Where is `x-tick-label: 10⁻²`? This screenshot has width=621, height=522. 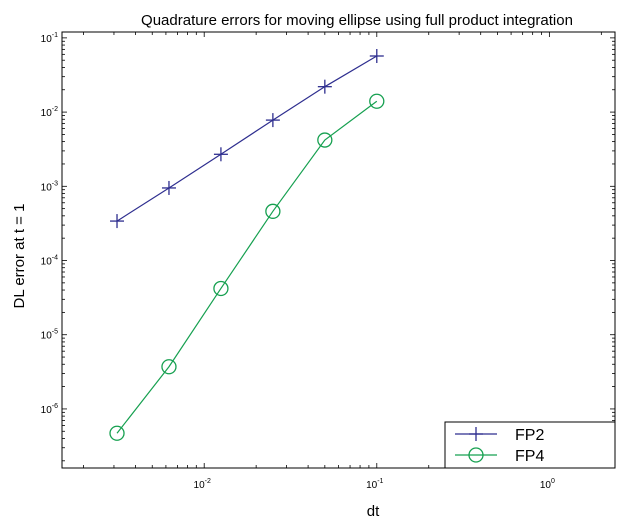 x-tick-label: 10⁻² is located at coordinates (202, 484).